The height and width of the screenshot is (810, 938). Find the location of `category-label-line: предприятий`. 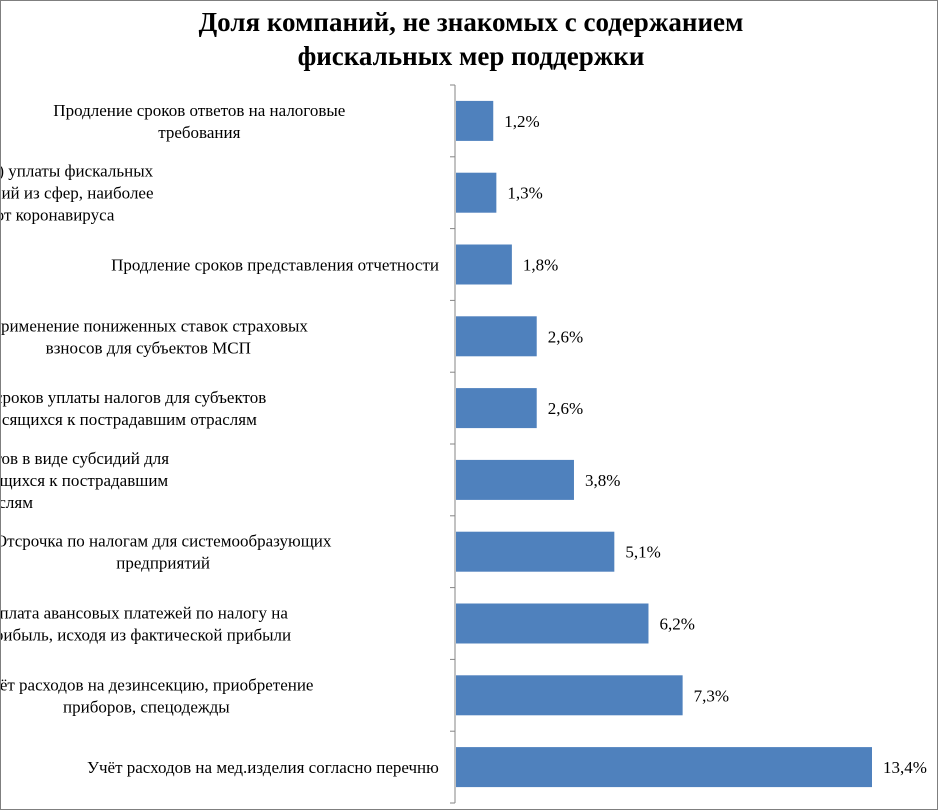

category-label-line: предприятий is located at coordinates (163, 563).